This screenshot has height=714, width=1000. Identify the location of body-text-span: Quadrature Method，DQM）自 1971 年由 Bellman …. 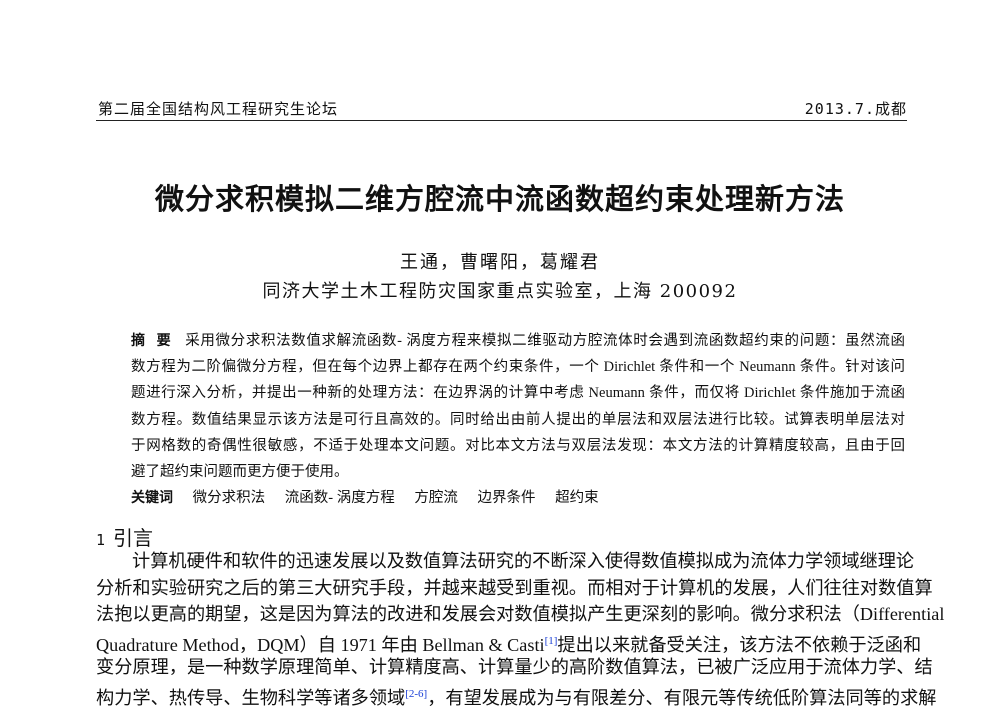
(320, 644).